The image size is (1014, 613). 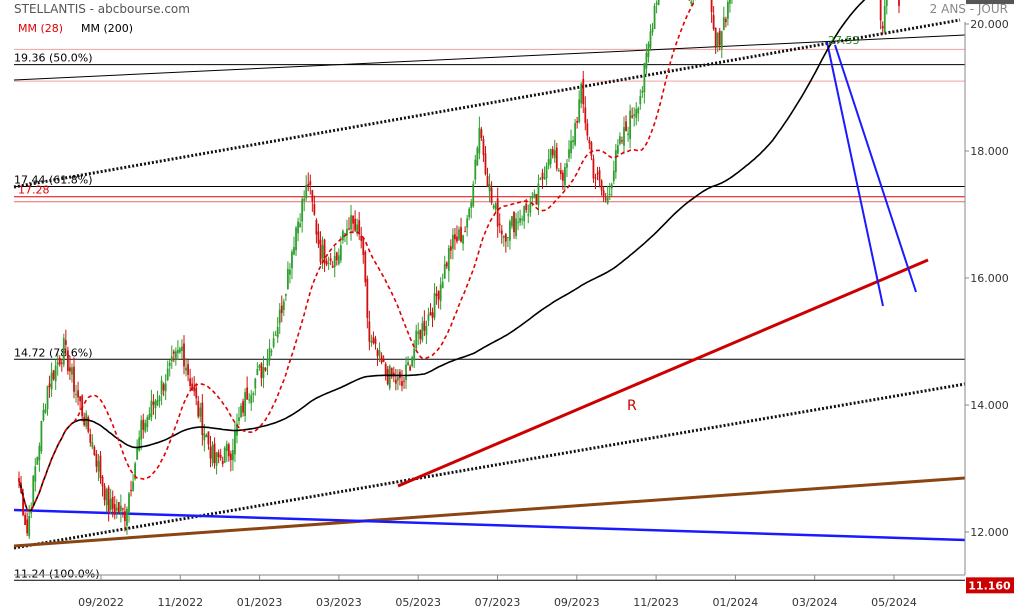 What do you see at coordinates (969, 9) in the screenshot?
I see `period-label: 2 ANS - JOUR` at bounding box center [969, 9].